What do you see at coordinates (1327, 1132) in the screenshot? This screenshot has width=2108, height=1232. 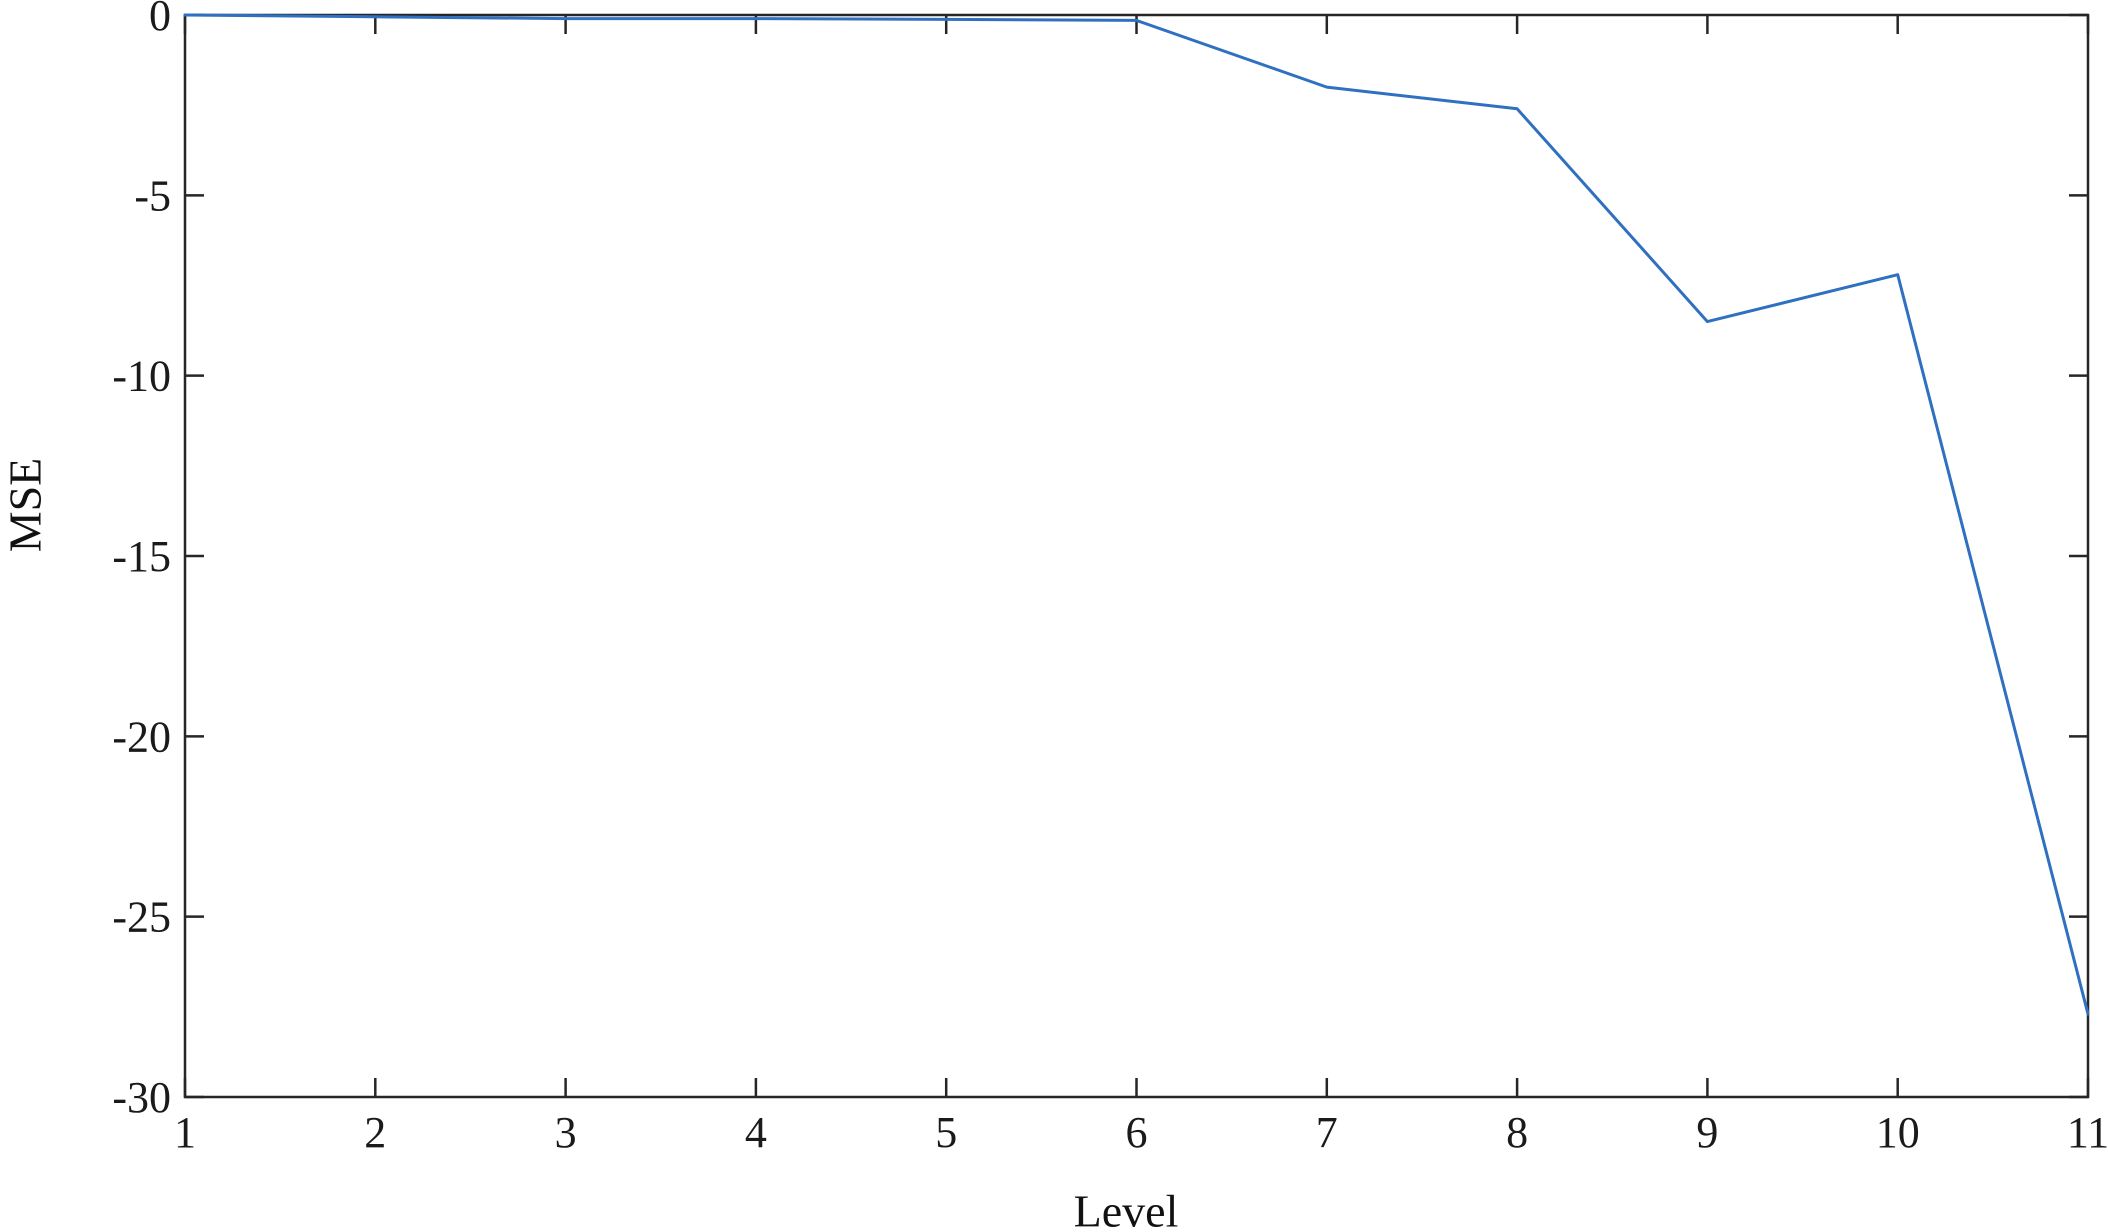 I see `x-tick-label: 7` at bounding box center [1327, 1132].